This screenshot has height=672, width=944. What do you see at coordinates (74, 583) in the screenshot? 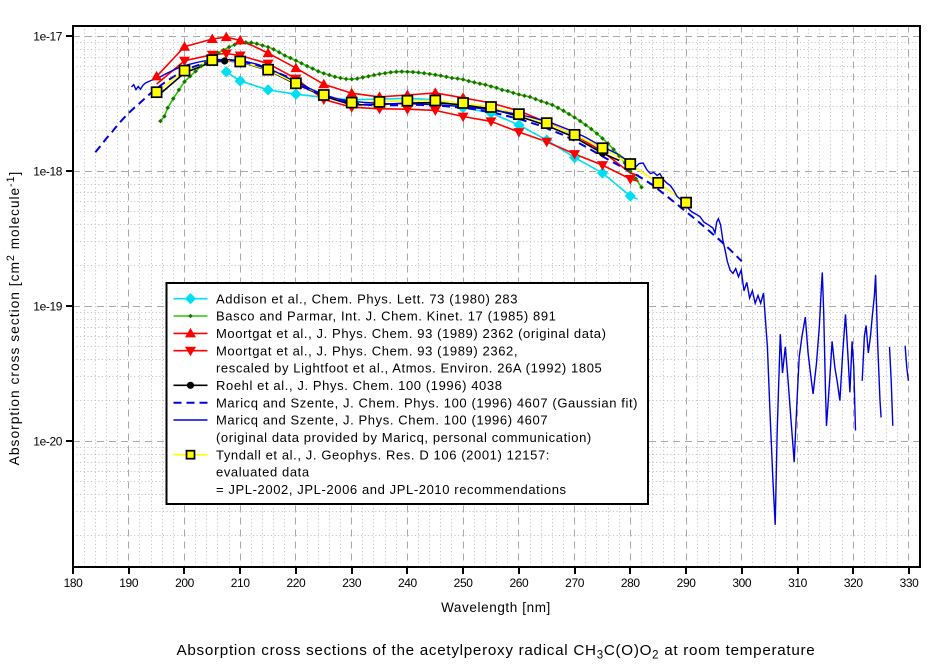
I see `svg-text: 180` at bounding box center [74, 583].